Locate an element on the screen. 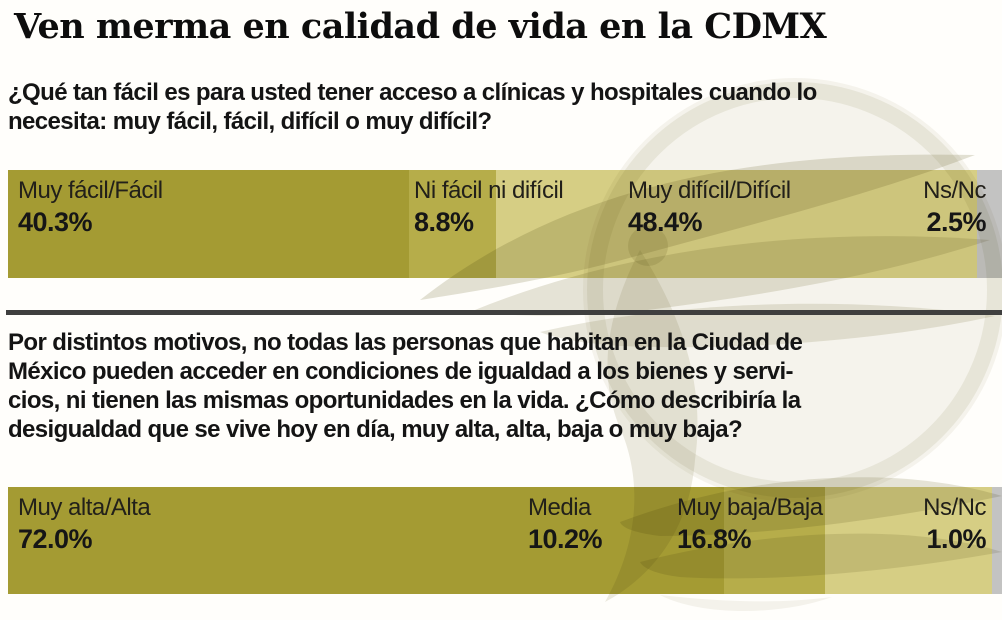 The height and width of the screenshot is (620, 1002). bar-label-media: Media 10.2% is located at coordinates (565, 524).